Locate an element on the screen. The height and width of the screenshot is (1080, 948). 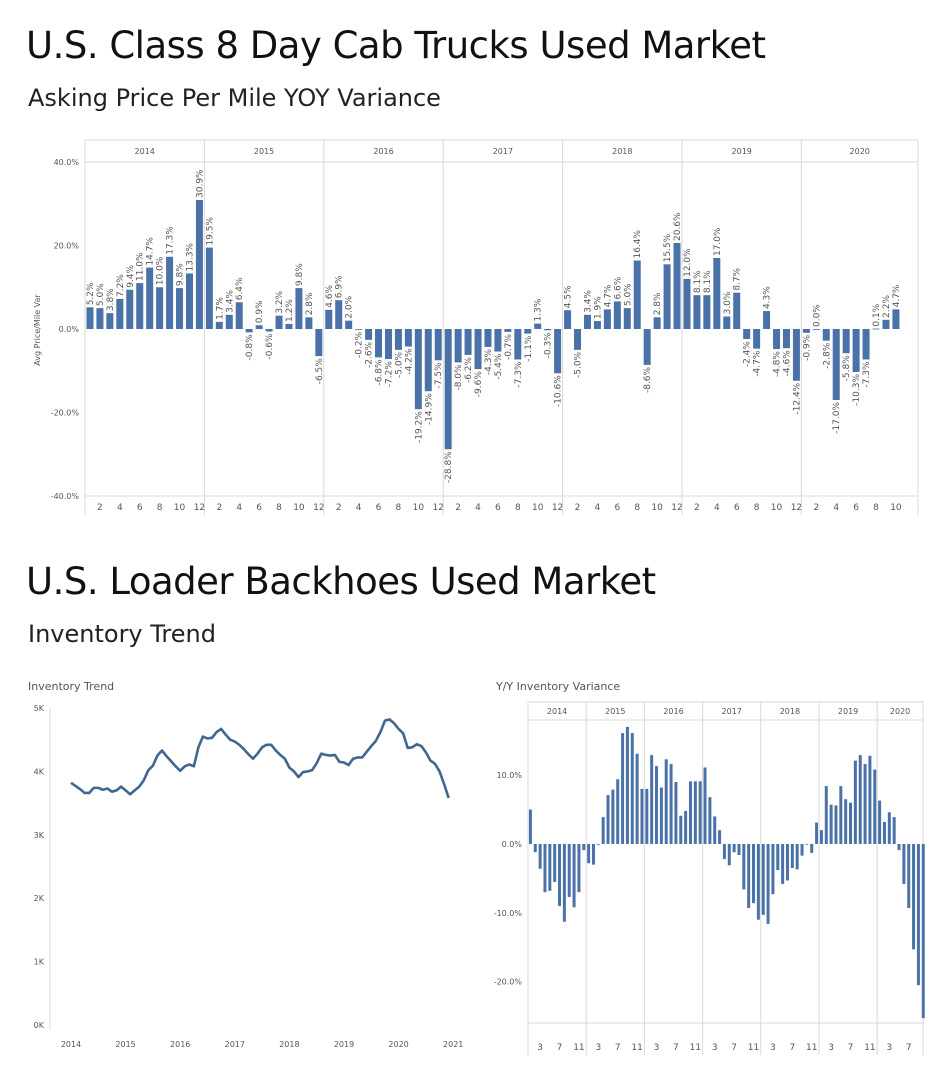
data-label: 4.5% is located at coordinates (569, 296).